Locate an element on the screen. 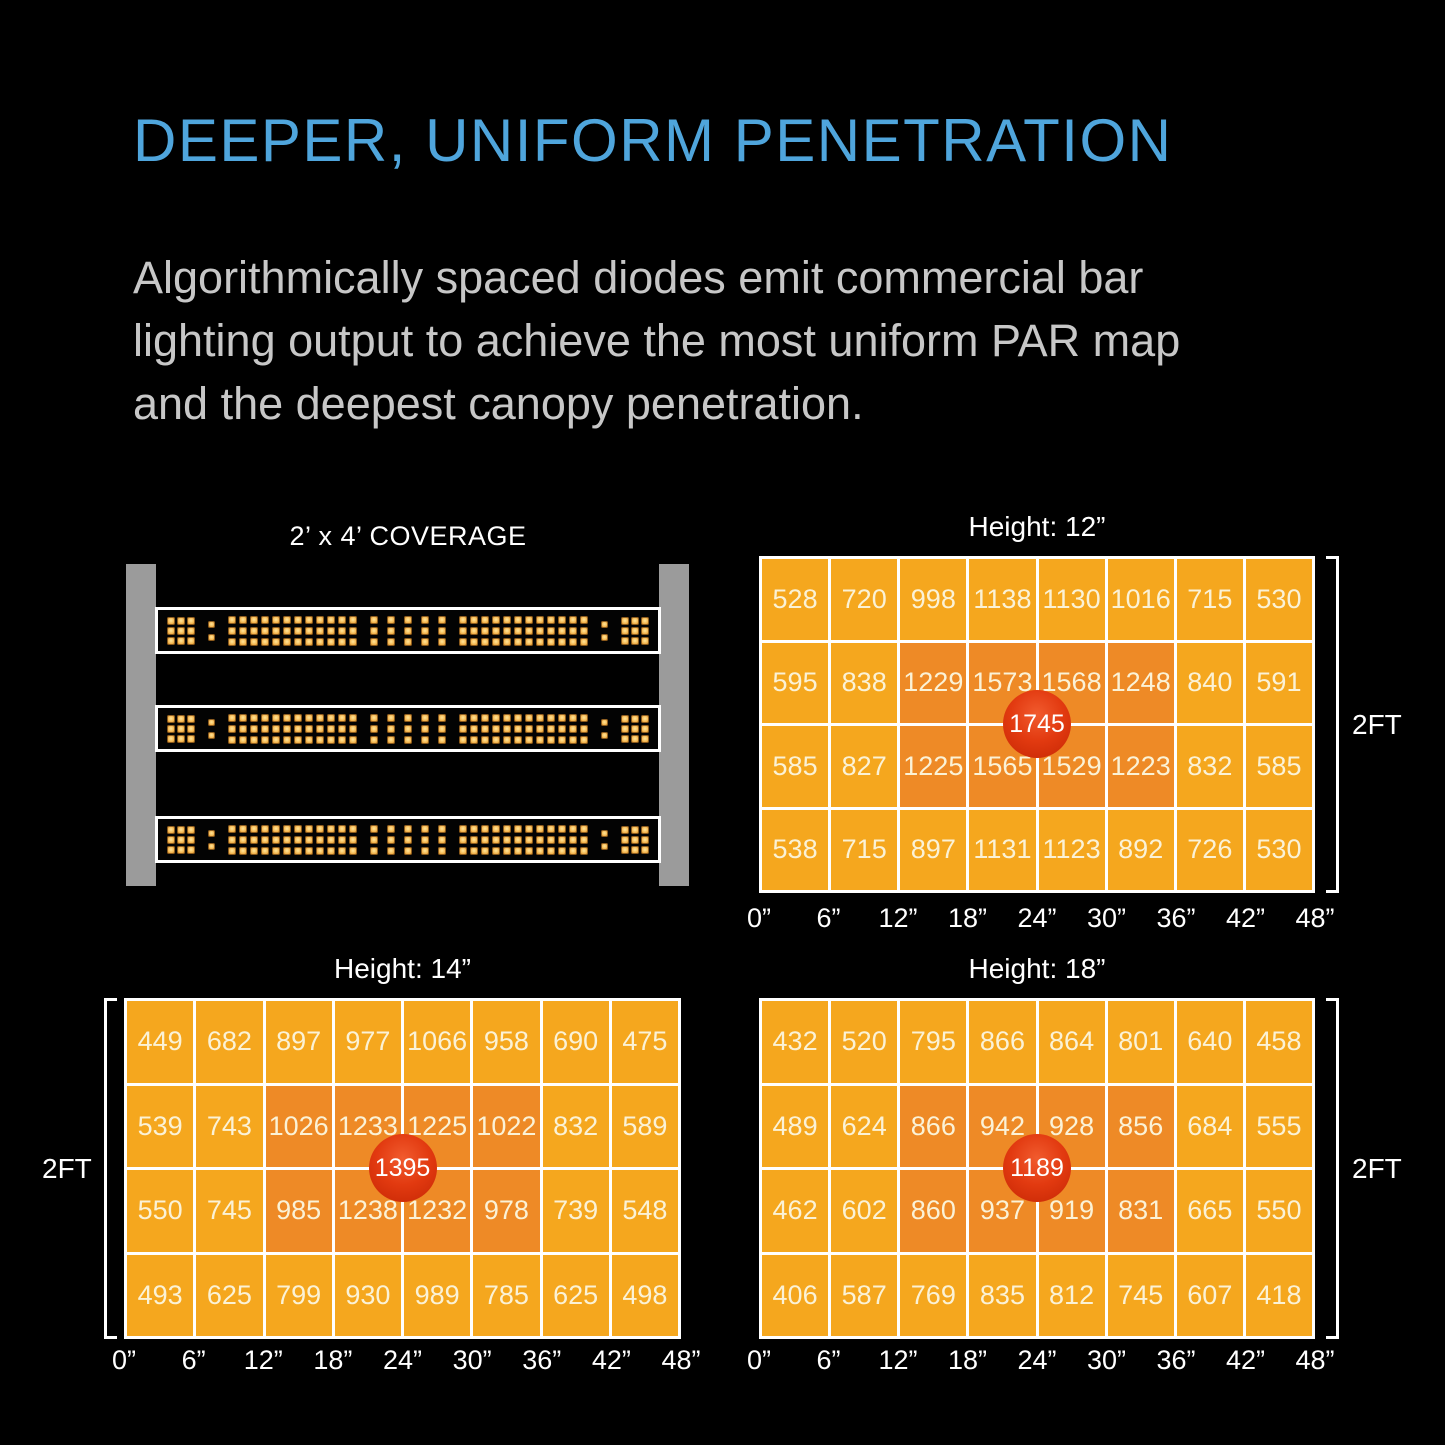  par-cell: 866 is located at coordinates (1002, 1042).